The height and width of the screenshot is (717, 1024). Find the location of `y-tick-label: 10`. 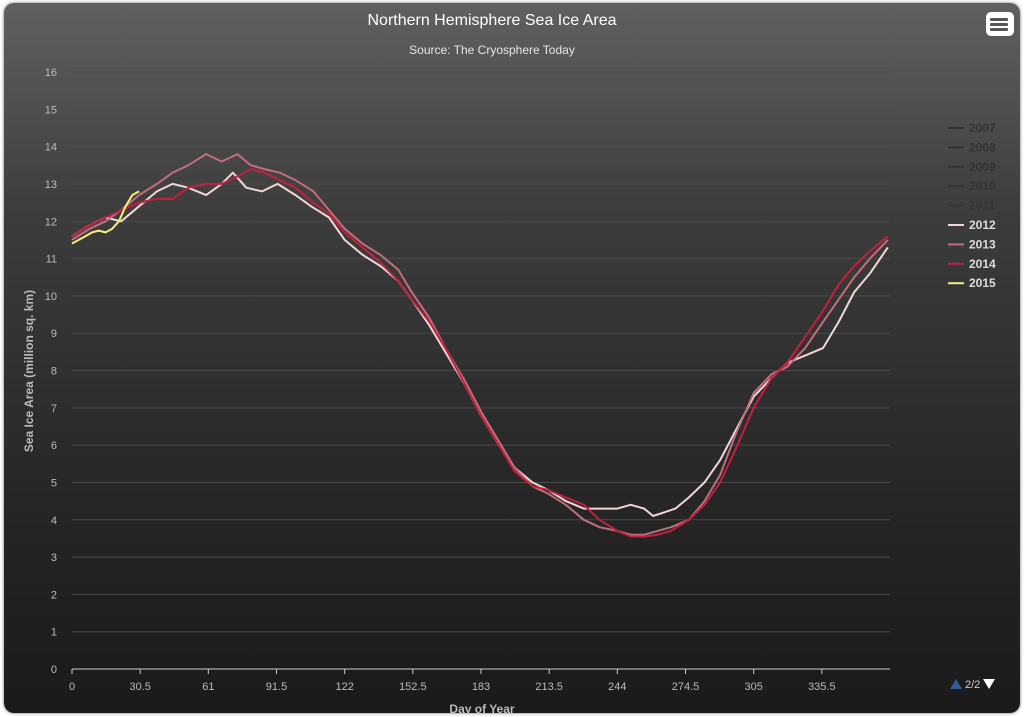

y-tick-label: 10 is located at coordinates (51, 297).